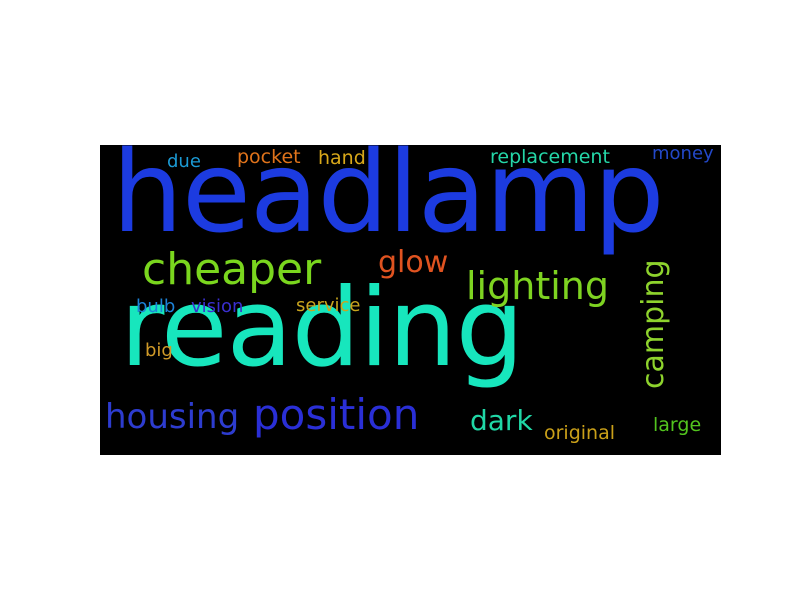 Image resolution: width=800 pixels, height=600 pixels. I want to click on word-position: position, so click(336, 414).